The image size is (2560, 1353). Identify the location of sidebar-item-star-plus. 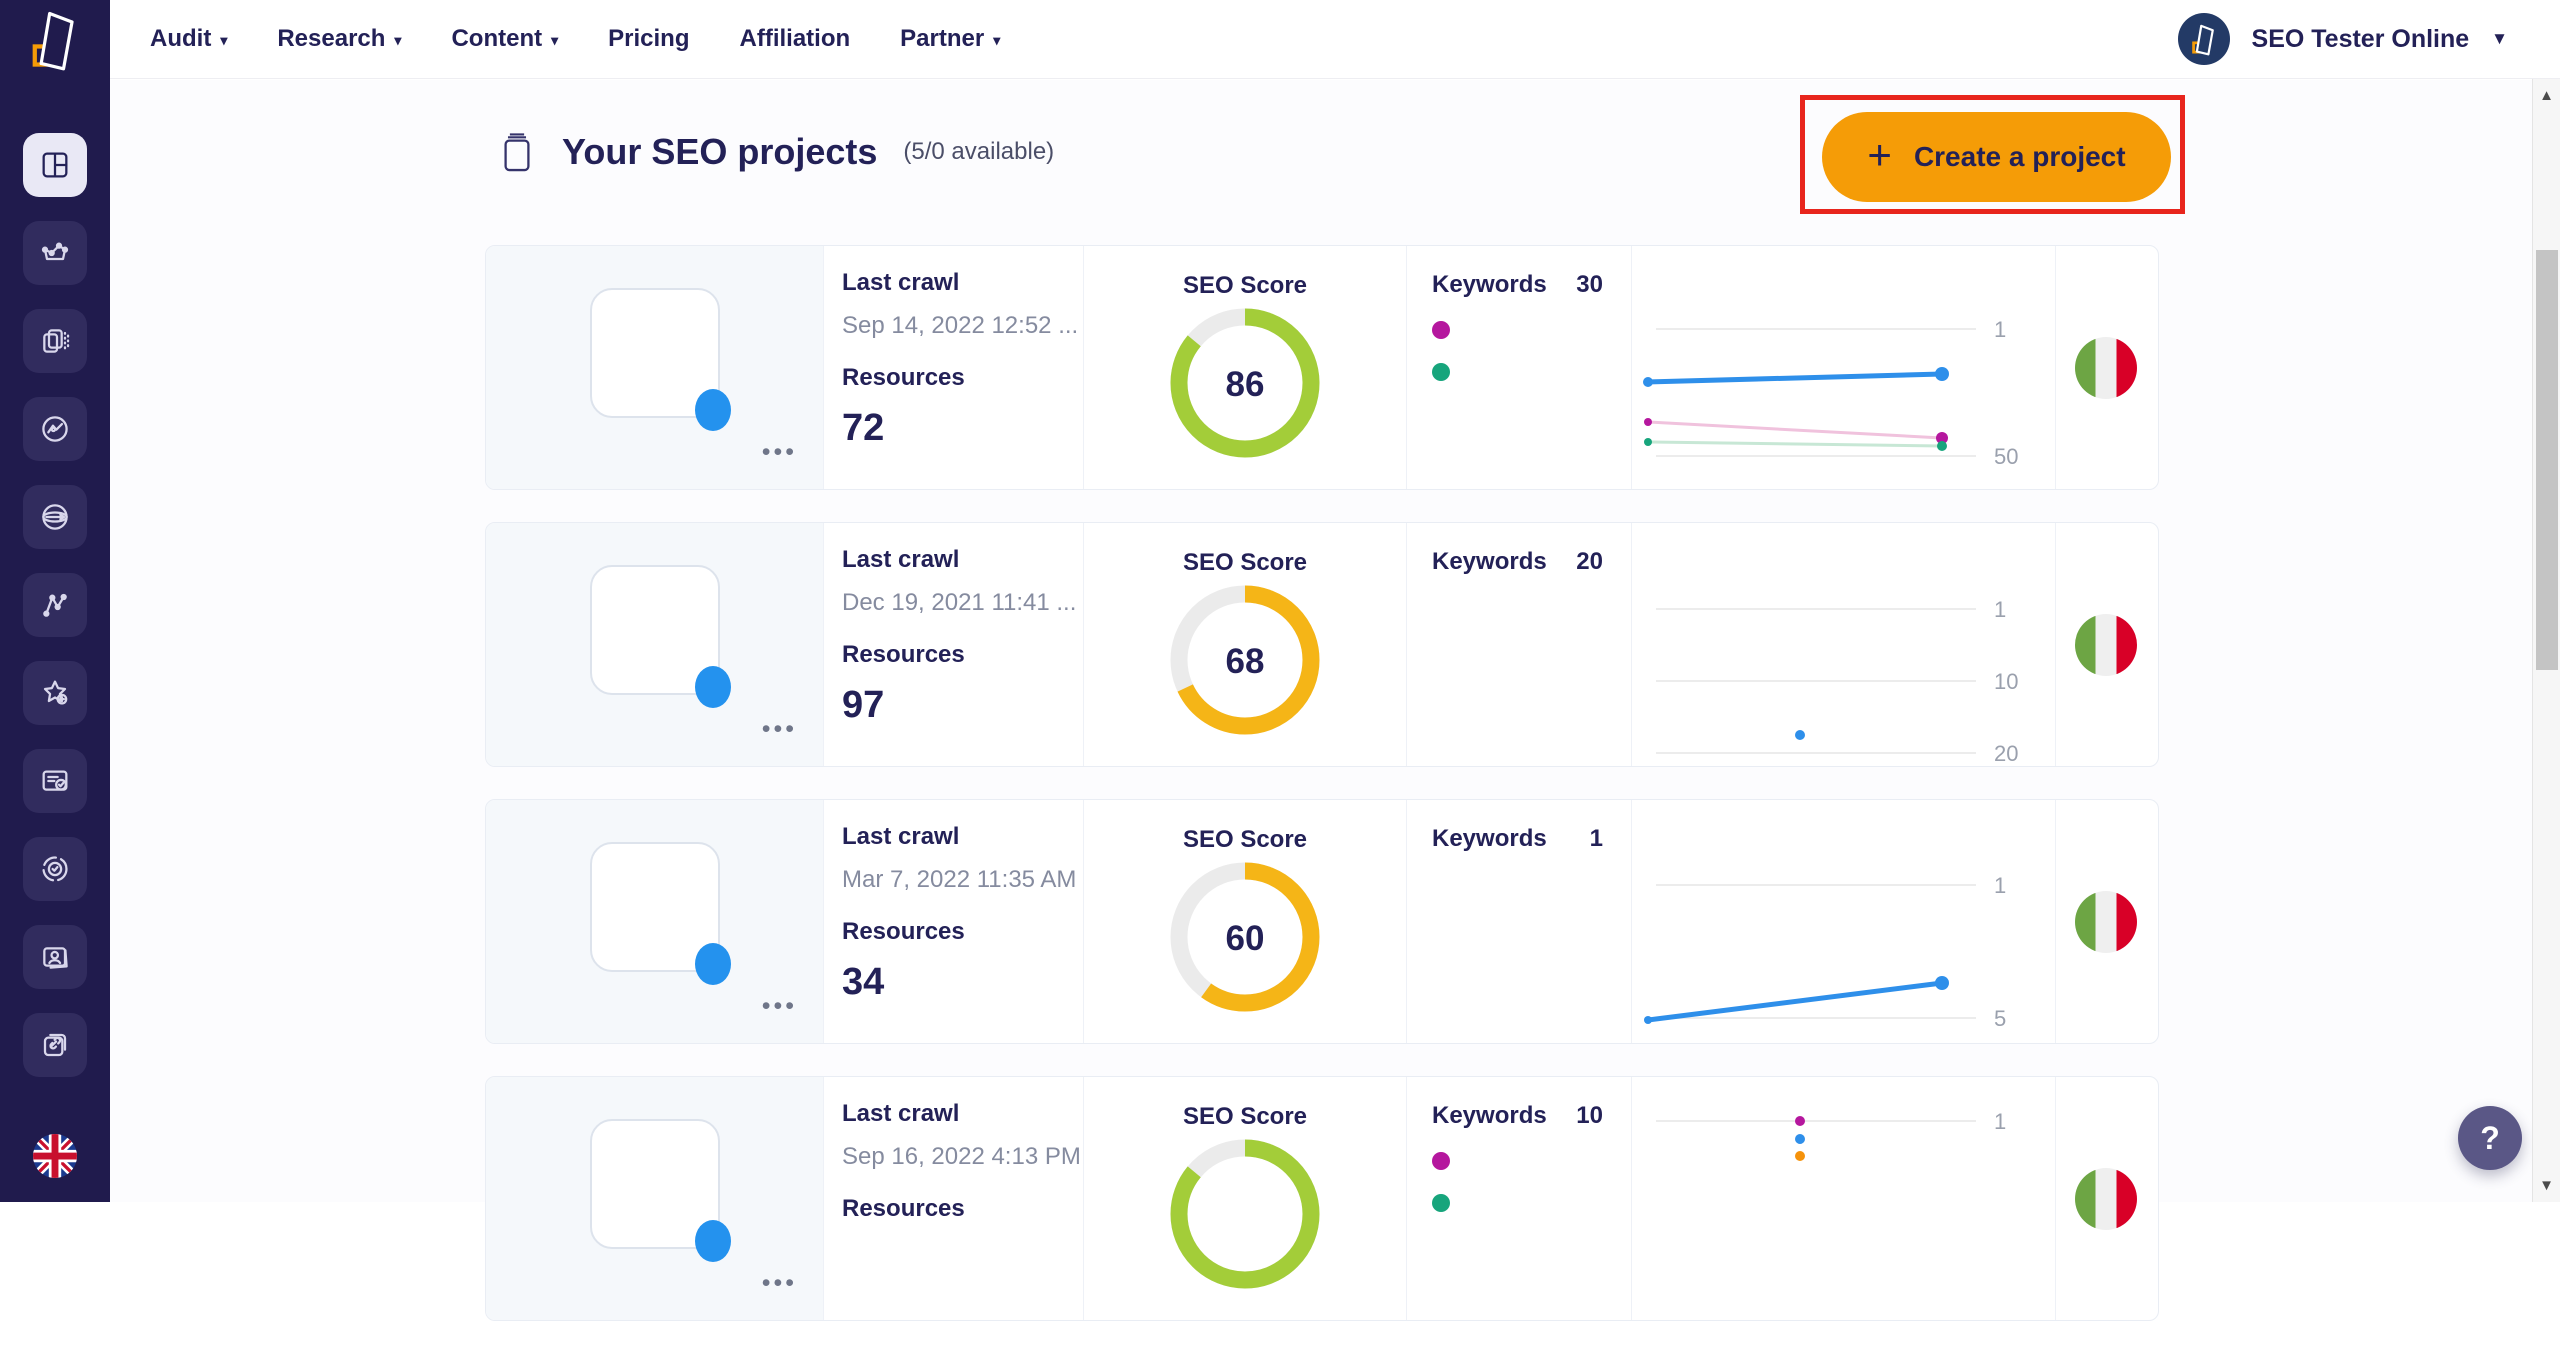
(55, 693).